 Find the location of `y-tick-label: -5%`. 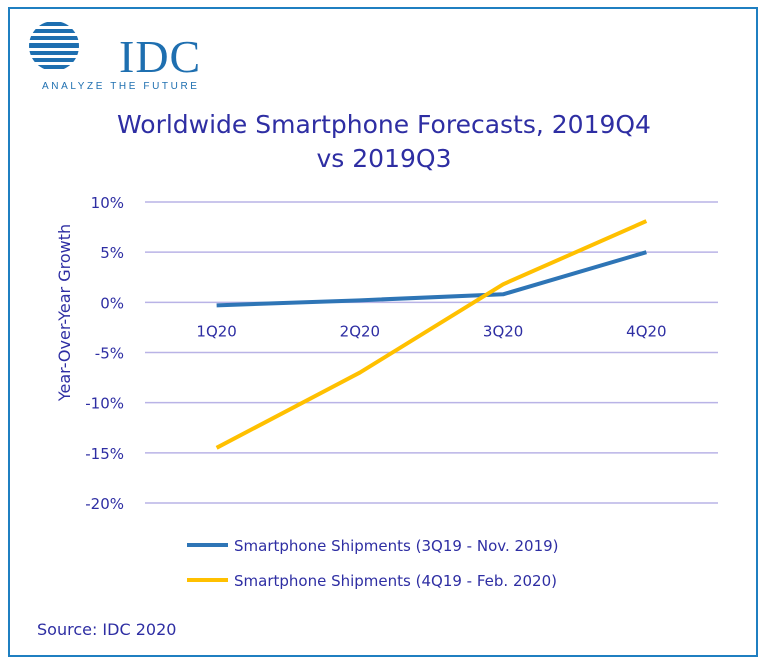

y-tick-label: -5% is located at coordinates (109, 354).